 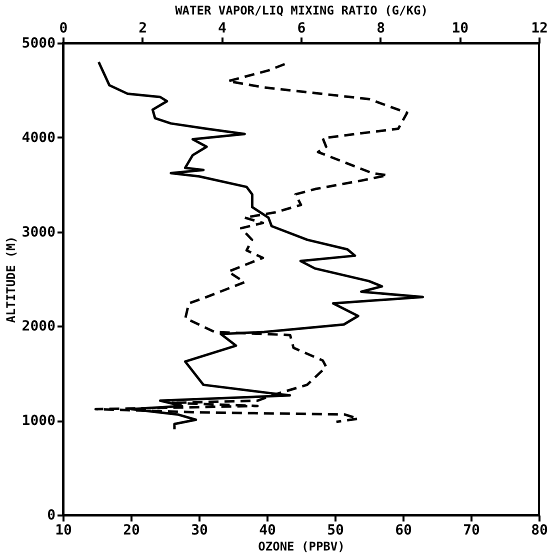 I want to click on x2-tick-label: 10, so click(x=460, y=28).